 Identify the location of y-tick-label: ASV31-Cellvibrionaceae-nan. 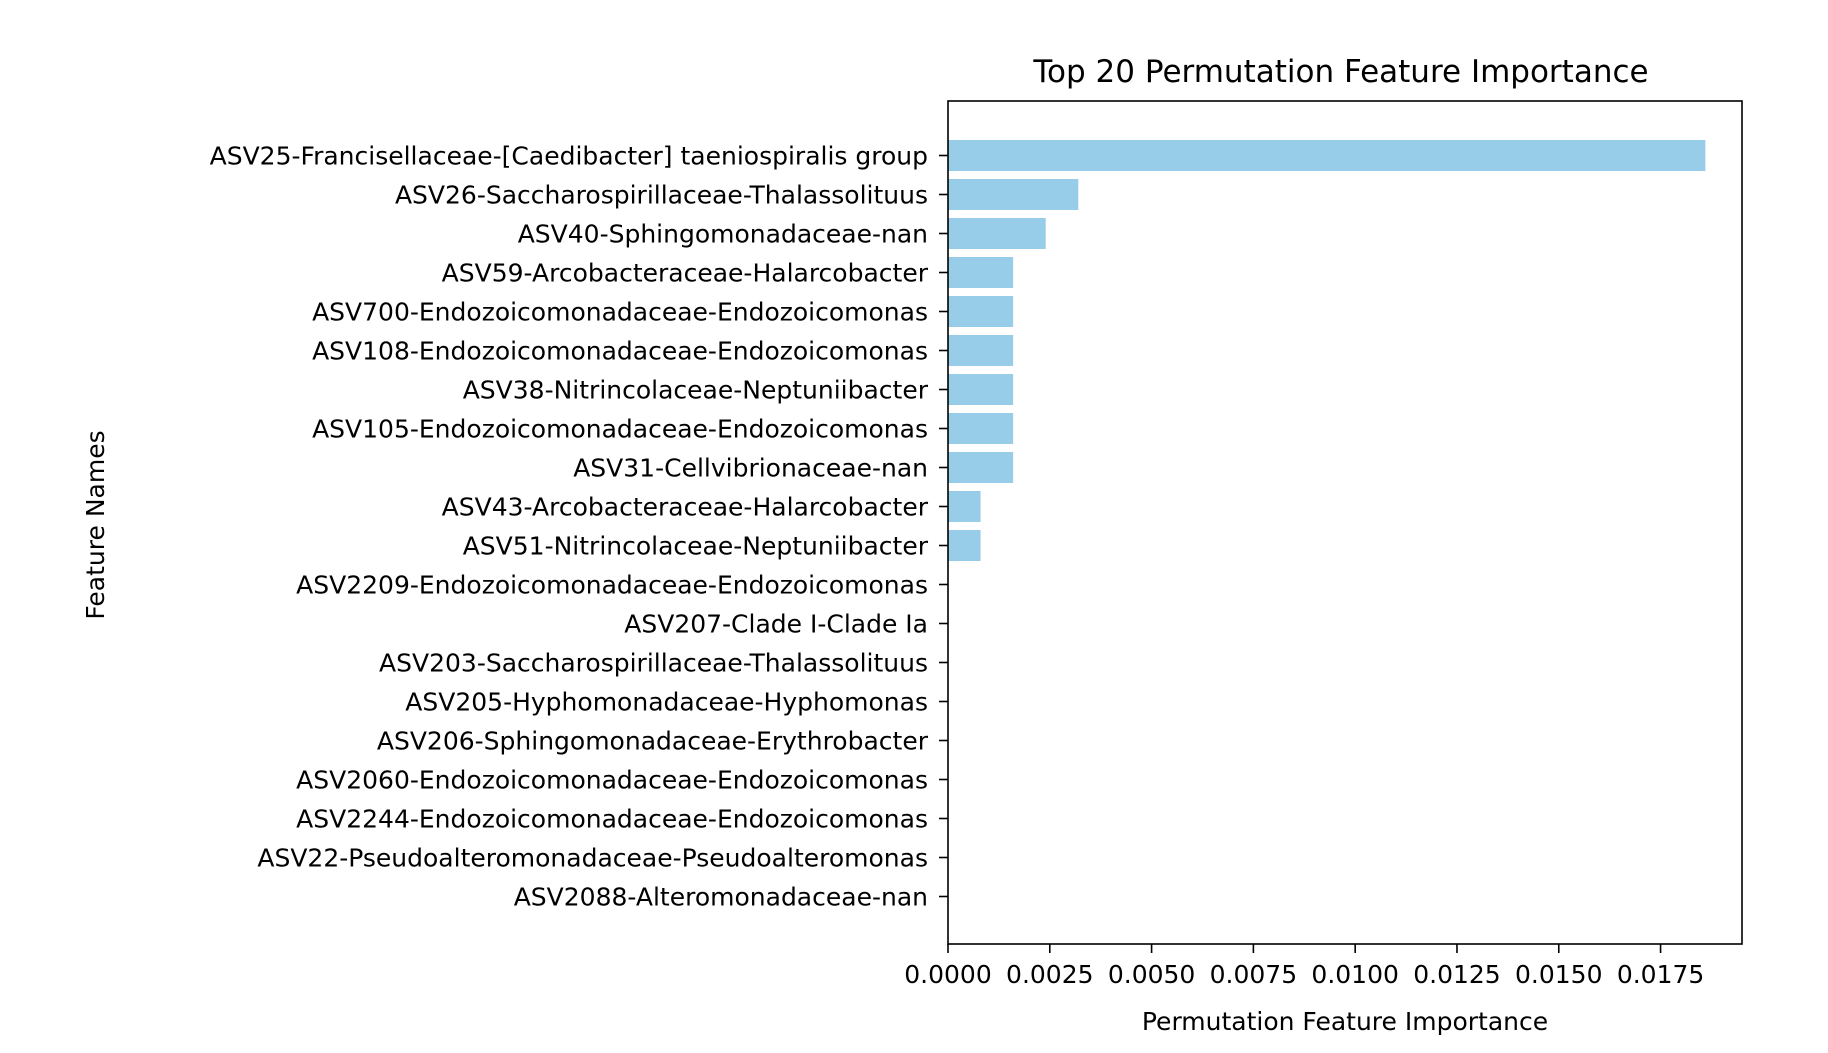
(750, 468).